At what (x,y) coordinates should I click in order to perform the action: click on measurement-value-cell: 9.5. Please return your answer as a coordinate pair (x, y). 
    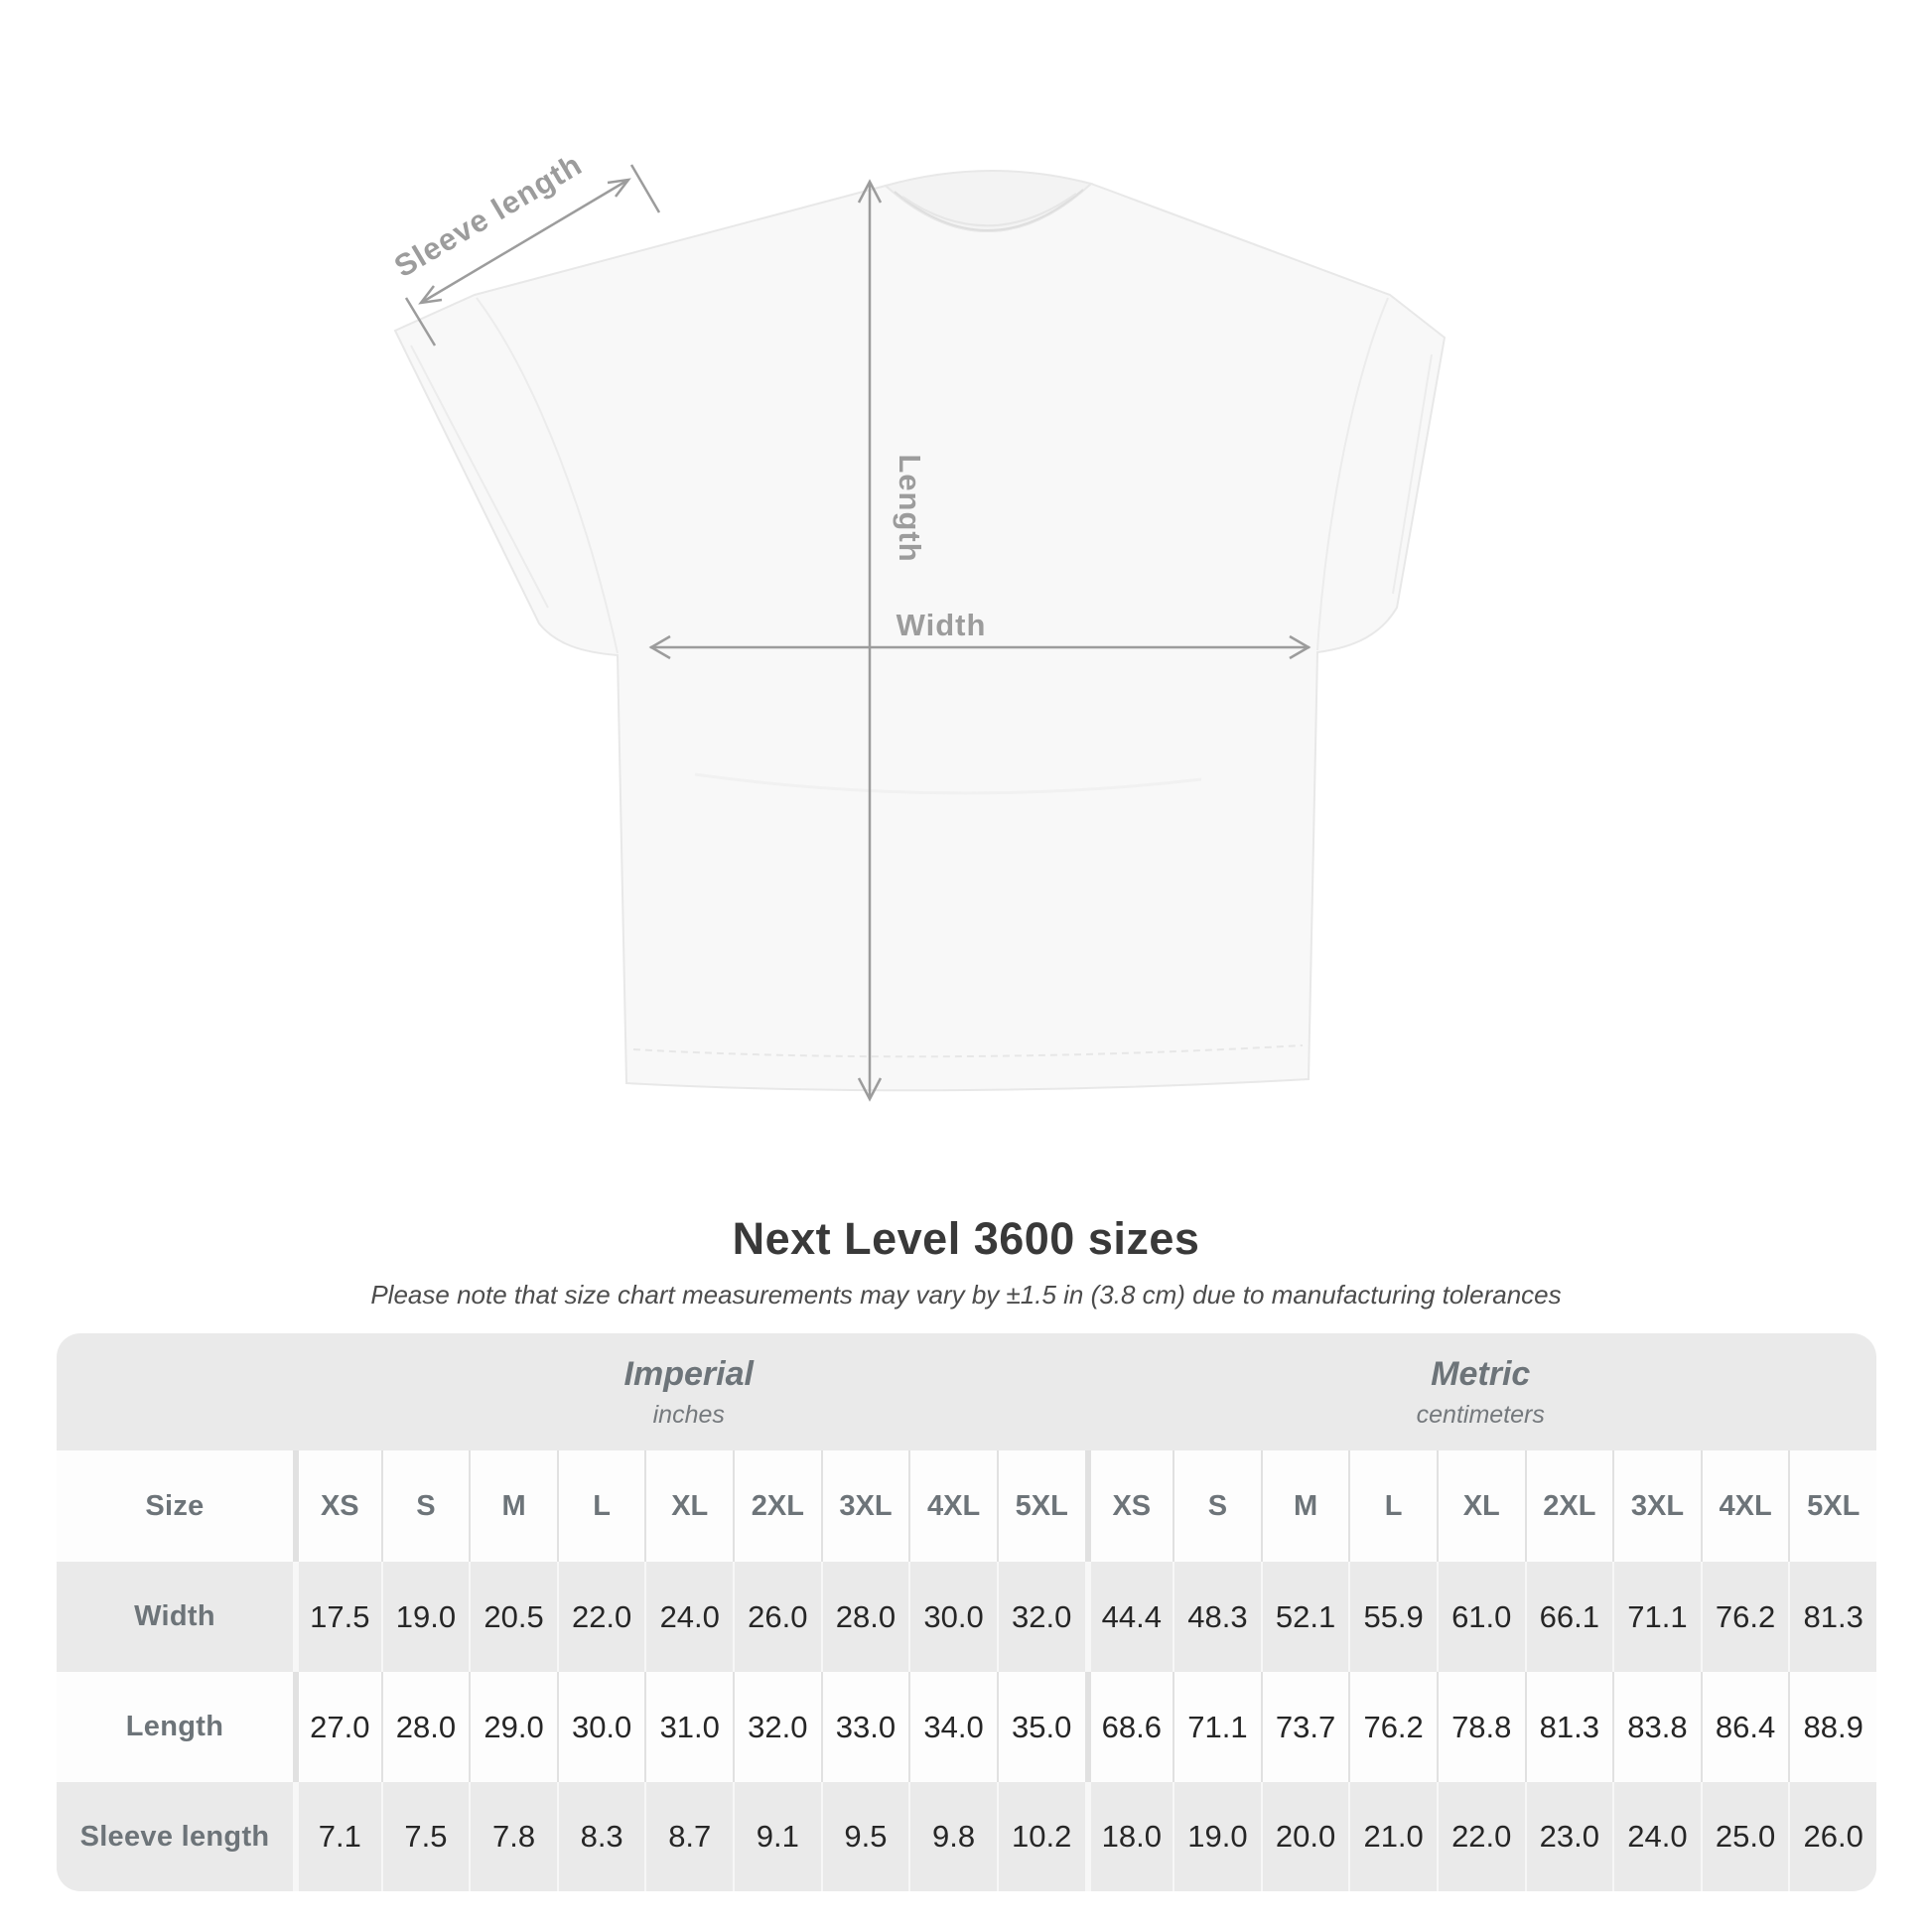
    Looking at the image, I should click on (865, 1836).